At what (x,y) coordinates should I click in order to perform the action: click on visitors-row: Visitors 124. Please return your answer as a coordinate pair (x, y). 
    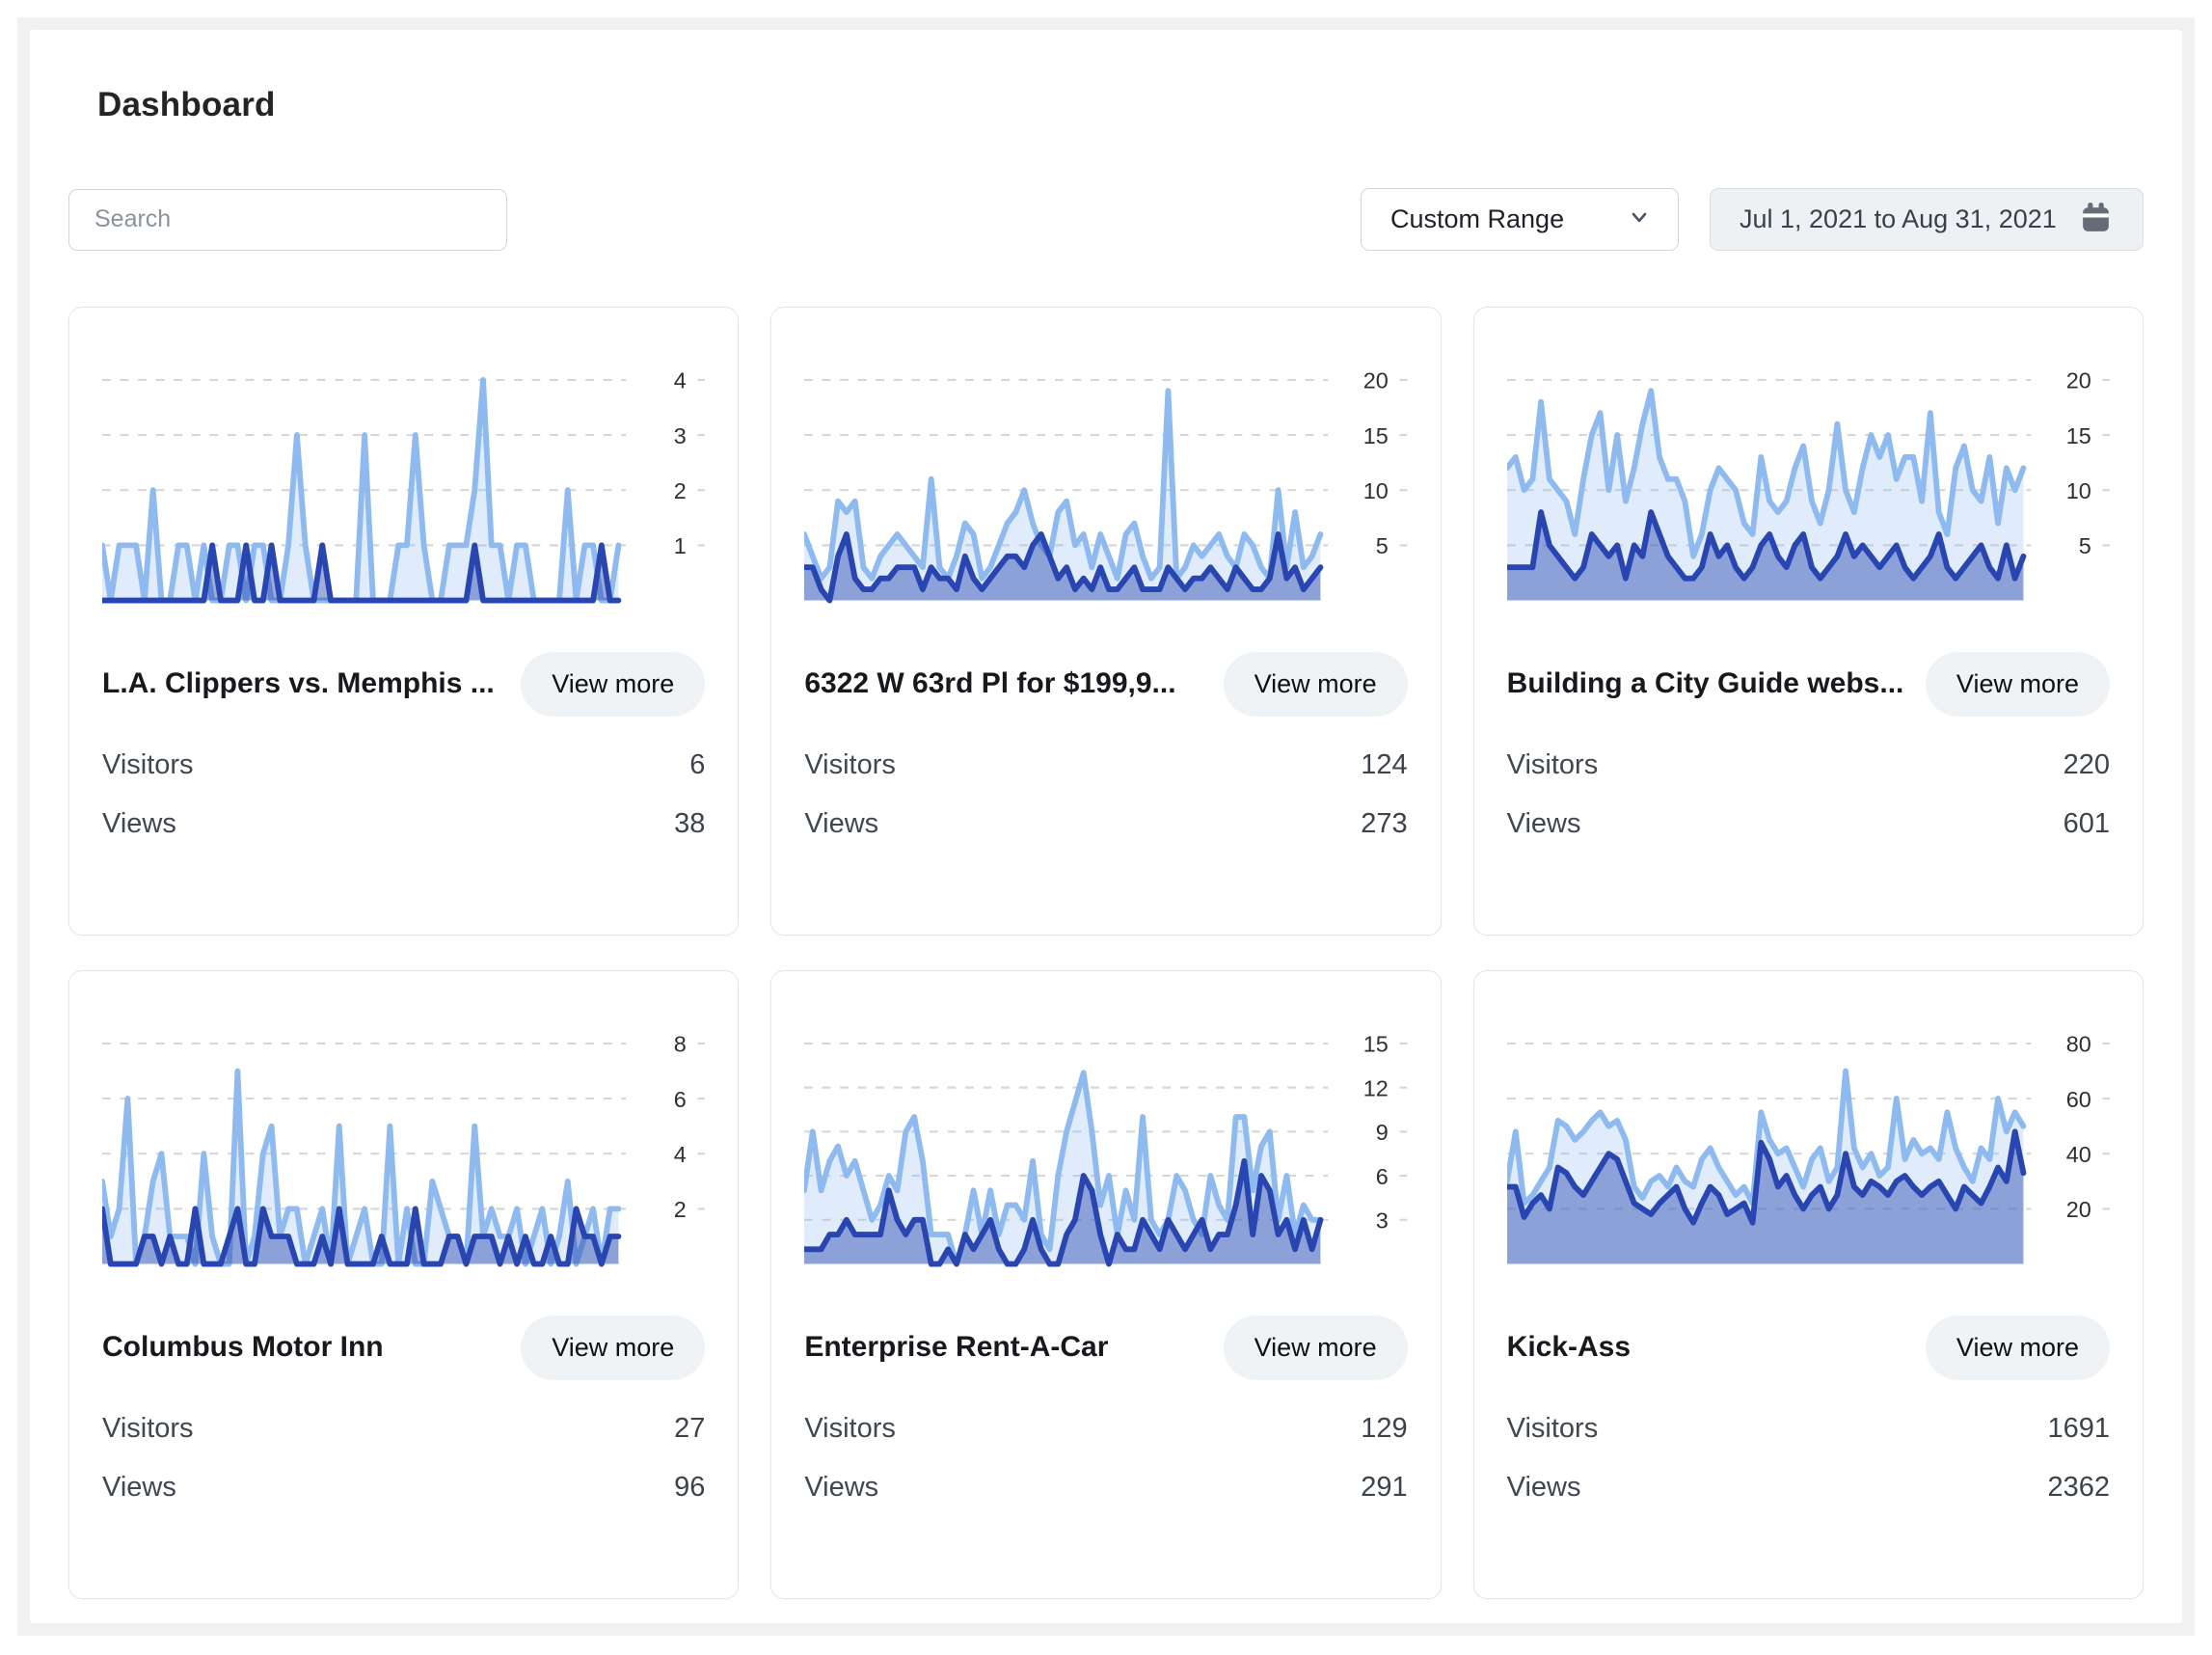
    Looking at the image, I should click on (1105, 765).